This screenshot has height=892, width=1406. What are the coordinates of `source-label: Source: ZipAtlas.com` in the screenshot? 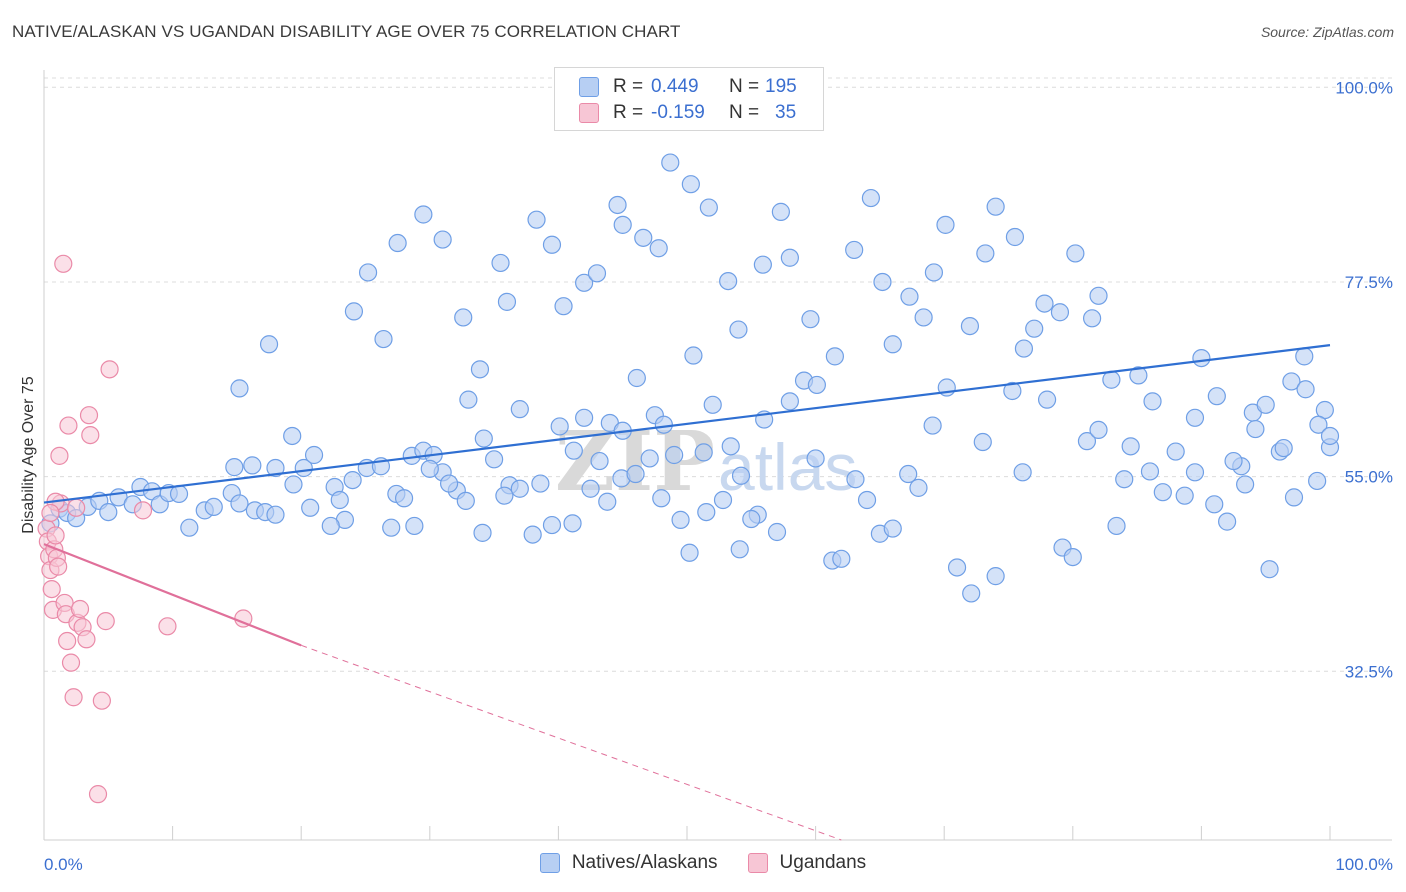 It's located at (1327, 32).